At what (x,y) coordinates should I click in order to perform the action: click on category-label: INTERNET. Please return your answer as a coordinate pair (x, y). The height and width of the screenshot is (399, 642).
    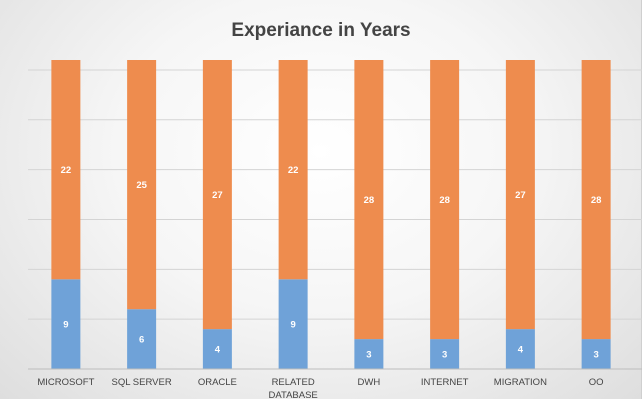
    Looking at the image, I should click on (445, 382).